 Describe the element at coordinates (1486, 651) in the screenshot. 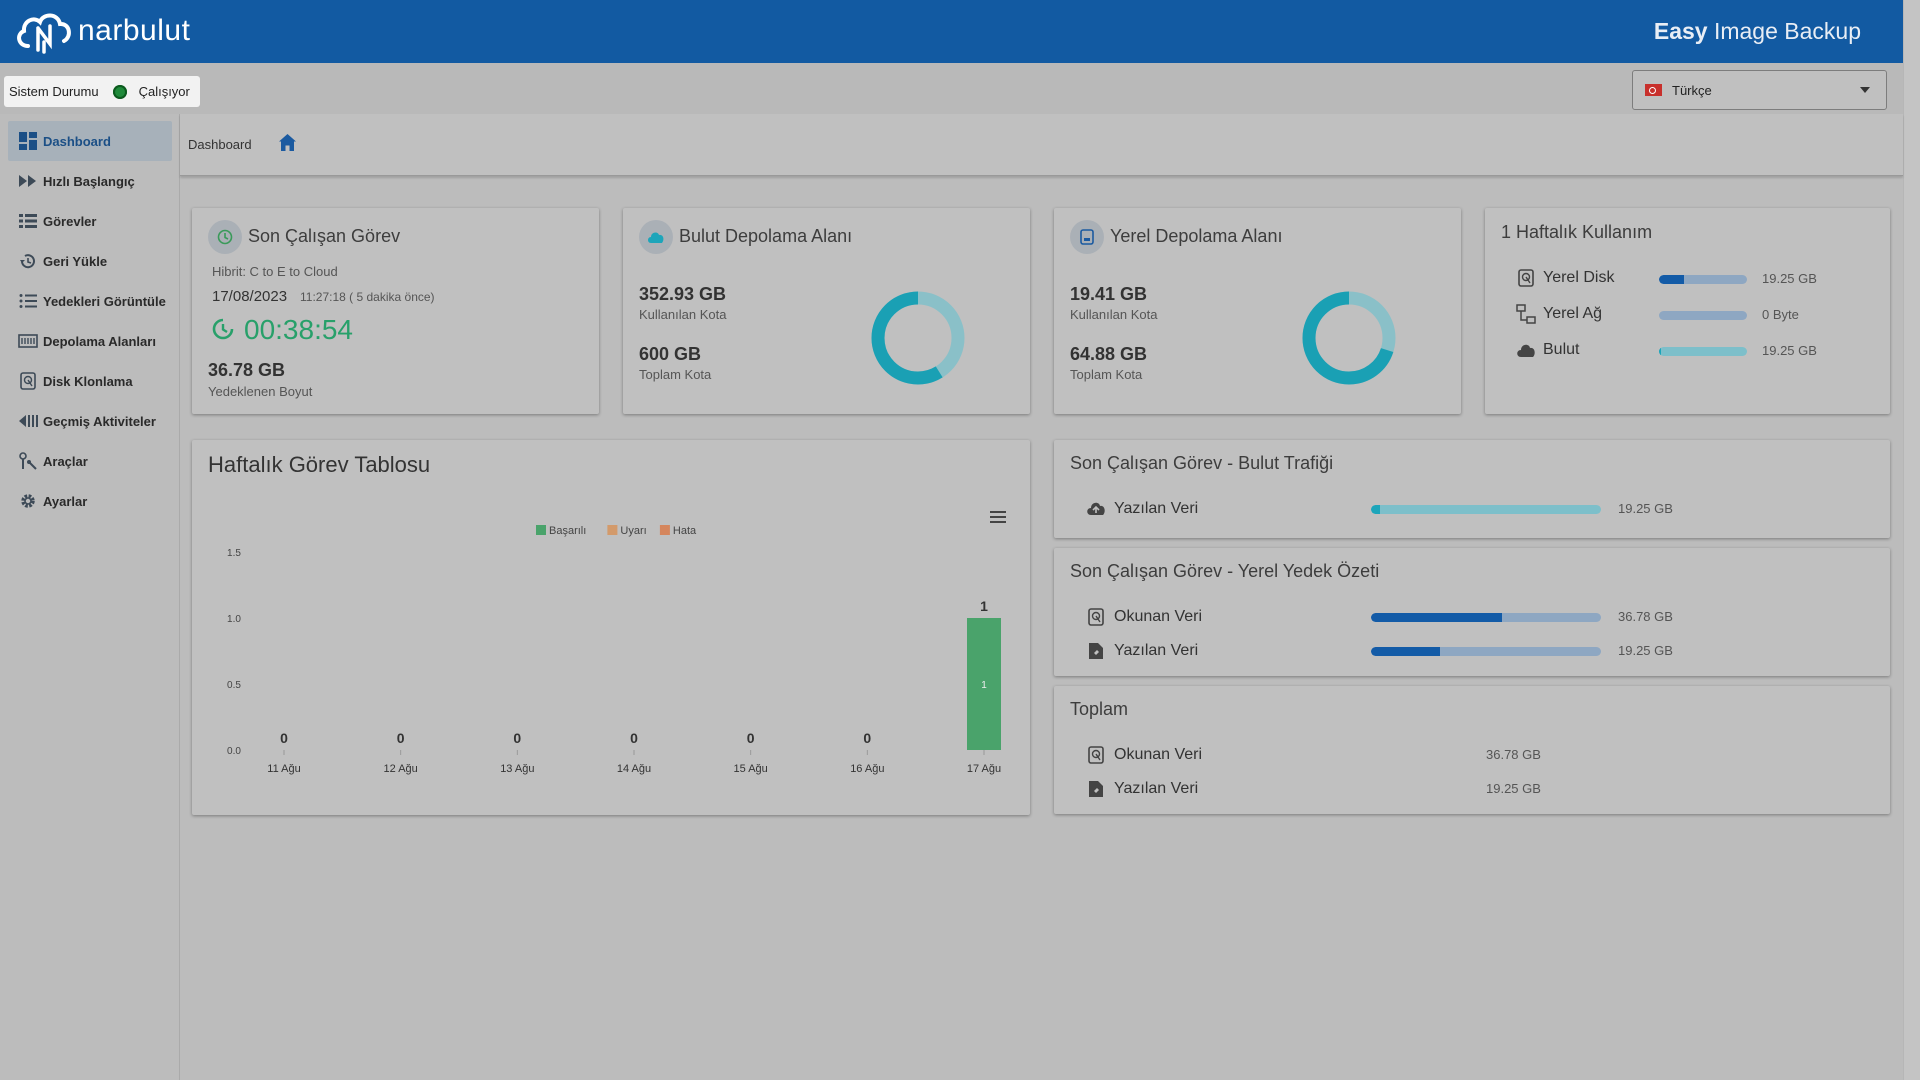

I see `written-data-bar` at that location.